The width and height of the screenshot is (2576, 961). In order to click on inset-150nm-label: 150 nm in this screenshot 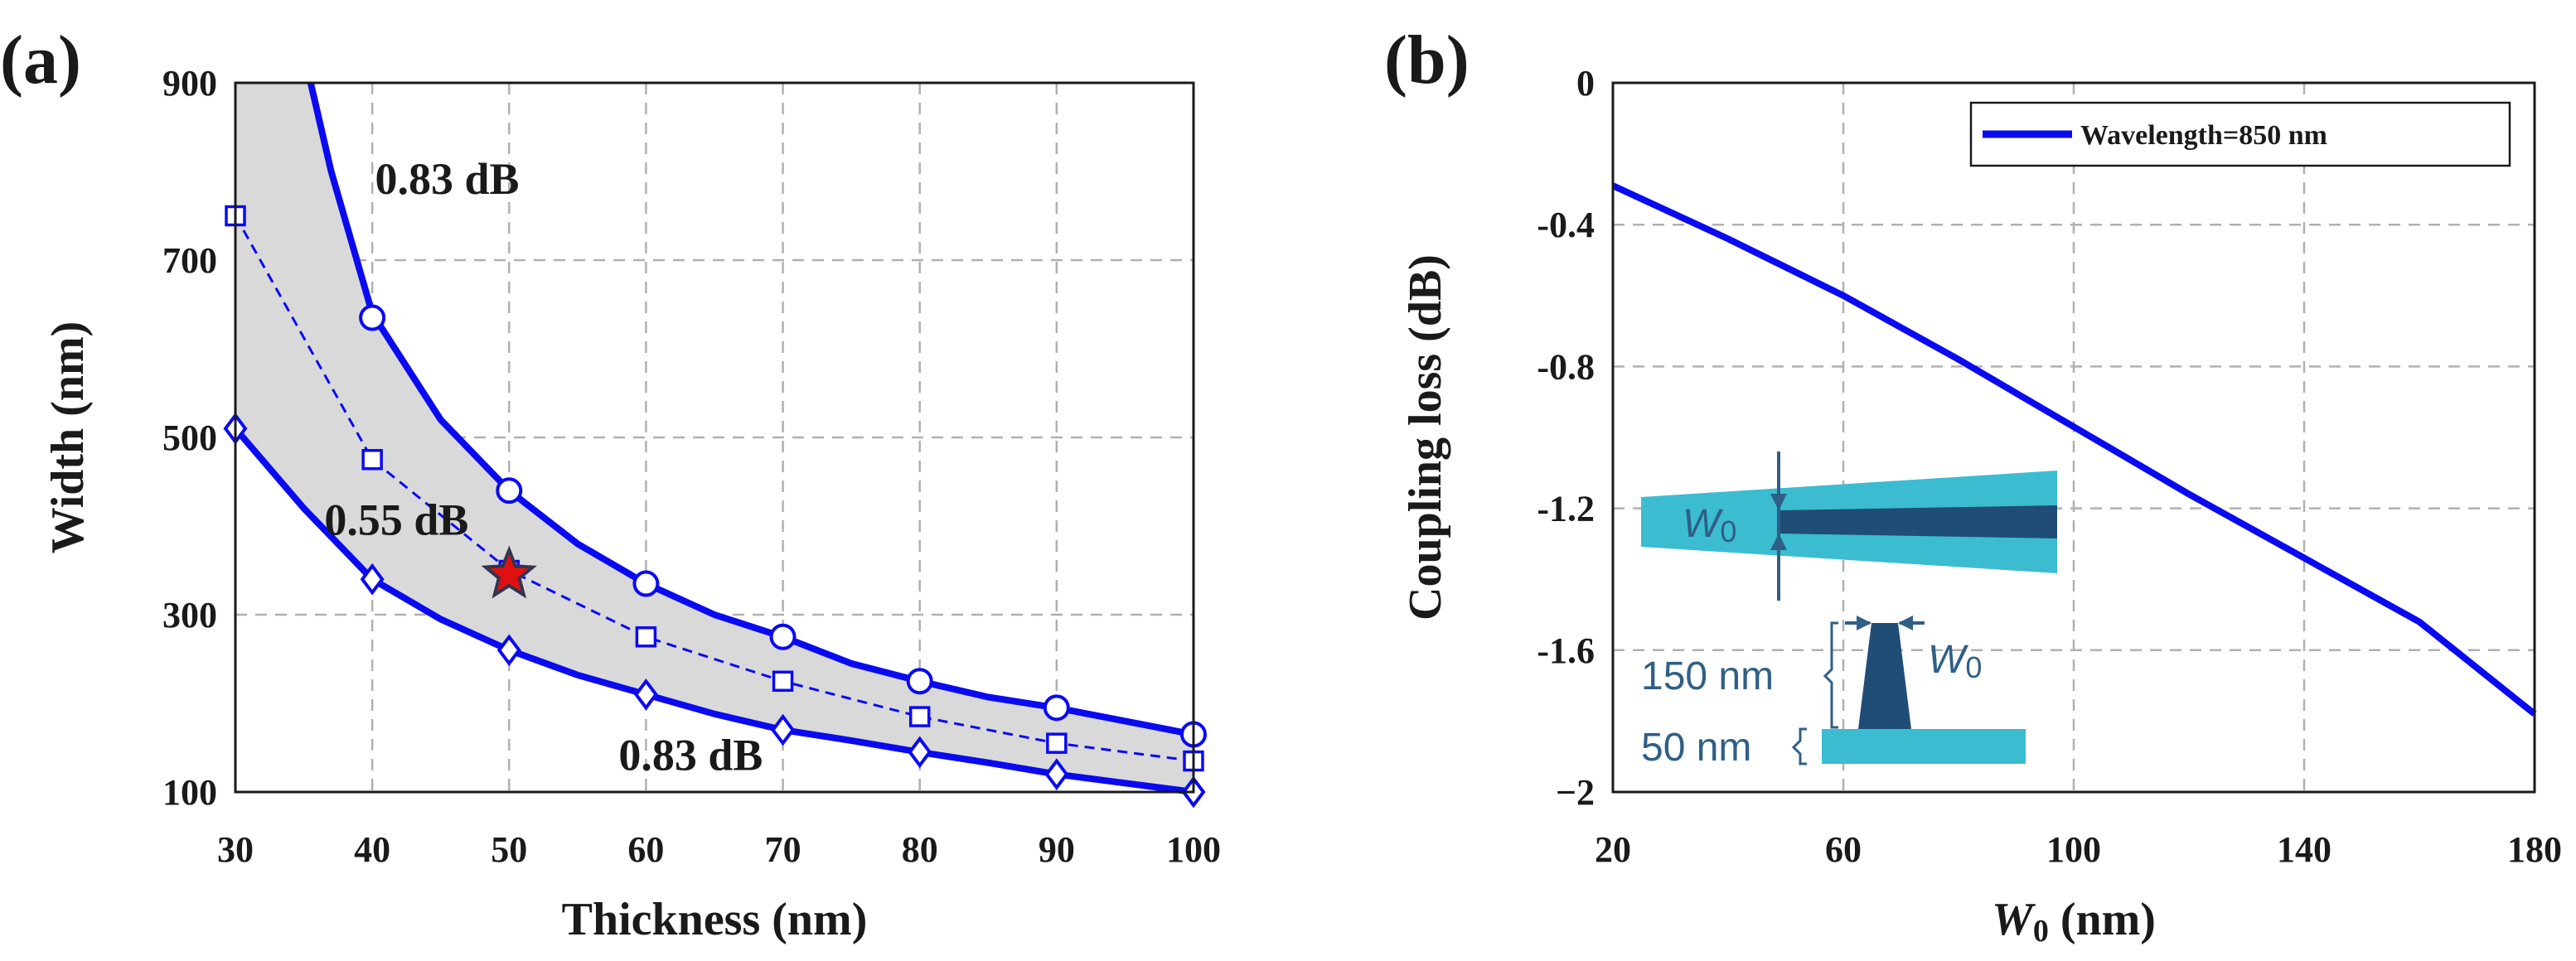, I will do `click(1707, 676)`.